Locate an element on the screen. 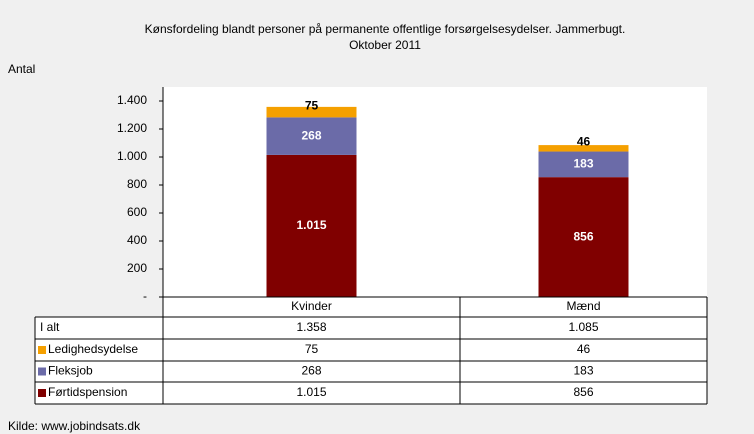 This screenshot has height=434, width=754. legend-label: Ledighedsydelse is located at coordinates (93, 349).